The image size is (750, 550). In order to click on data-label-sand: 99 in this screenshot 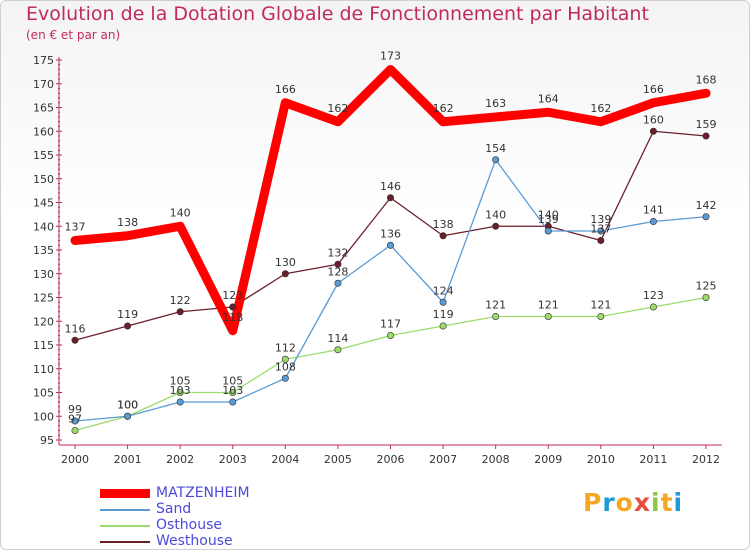, I will do `click(75, 409)`.